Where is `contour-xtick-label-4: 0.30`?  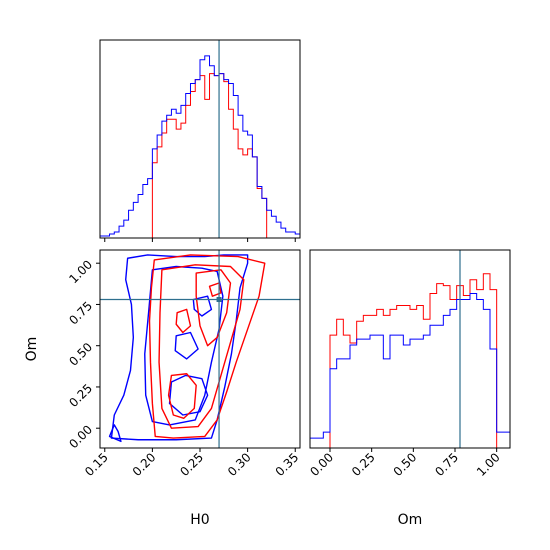 contour-xtick-label-4: 0.30 is located at coordinates (239, 464).